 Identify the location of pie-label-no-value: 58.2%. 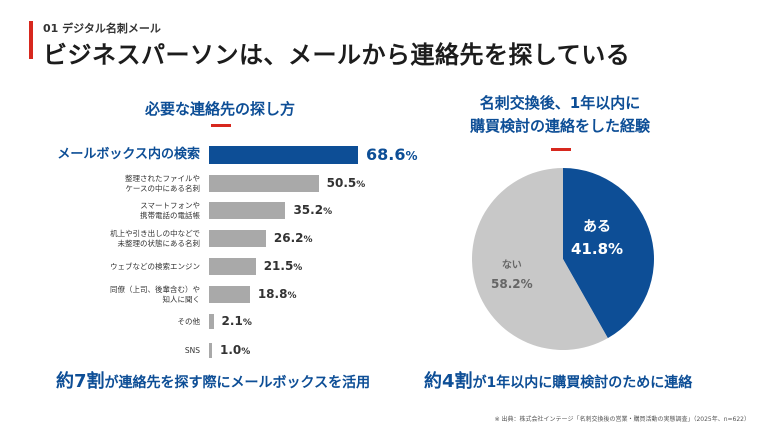
(512, 284).